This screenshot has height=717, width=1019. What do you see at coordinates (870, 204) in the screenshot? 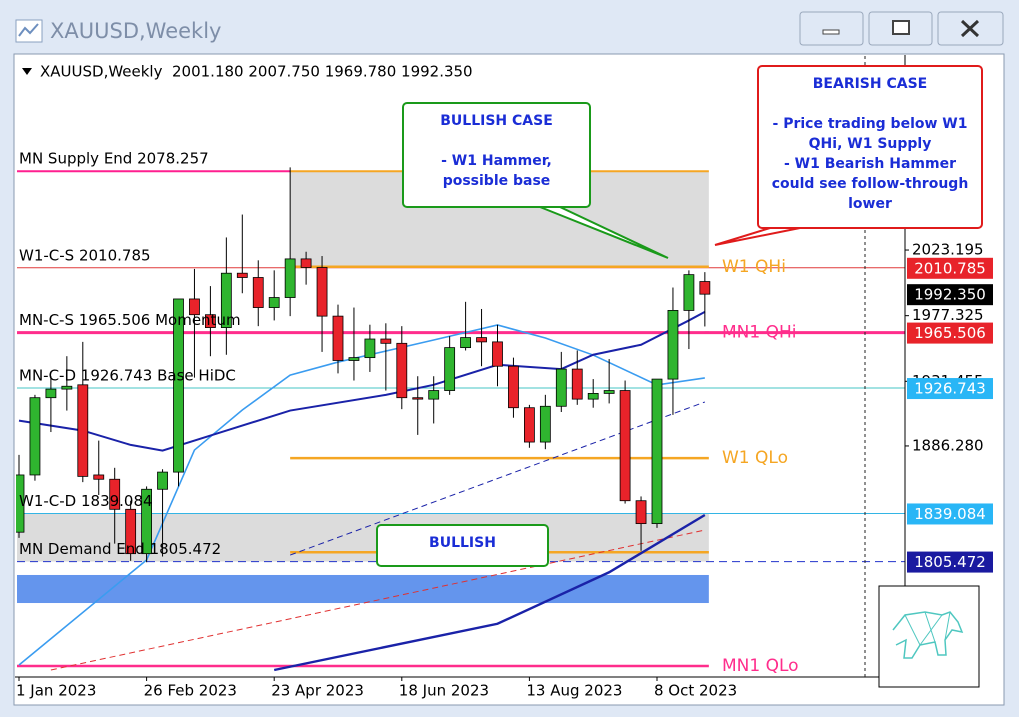
I see `callout-text: lower` at bounding box center [870, 204].